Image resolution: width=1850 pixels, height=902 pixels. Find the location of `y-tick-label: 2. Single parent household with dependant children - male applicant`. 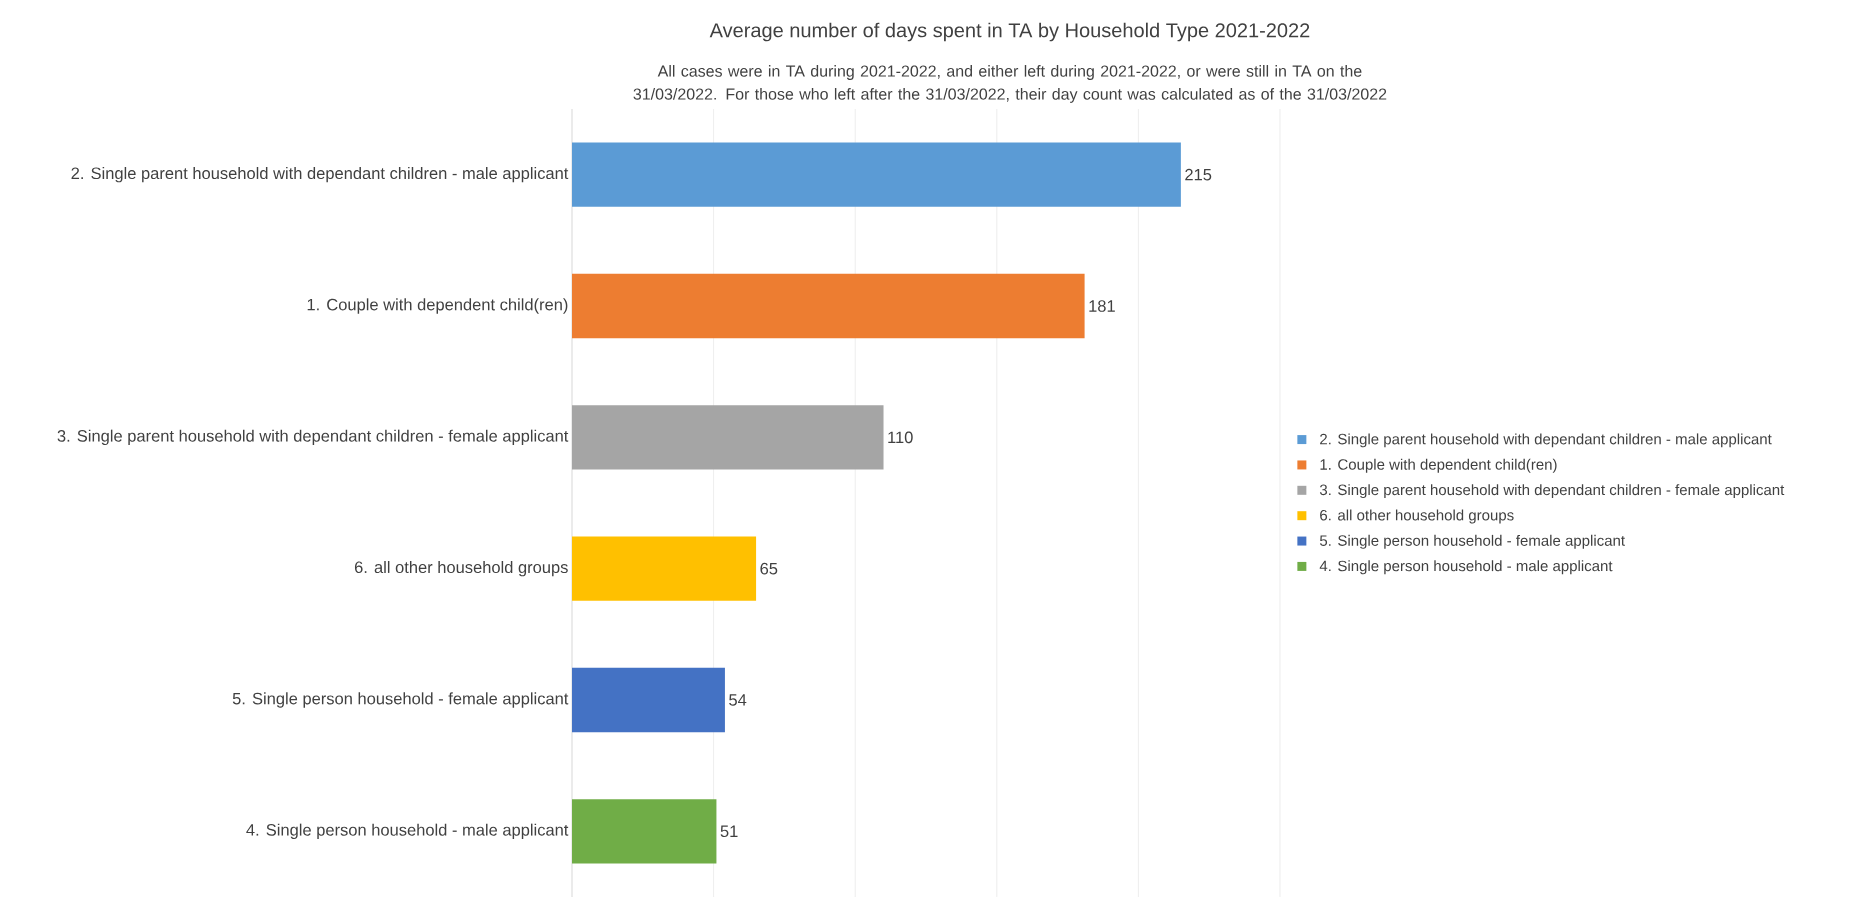

y-tick-label: 2. Single parent household with dependant children - male applicant is located at coordinates (320, 174).